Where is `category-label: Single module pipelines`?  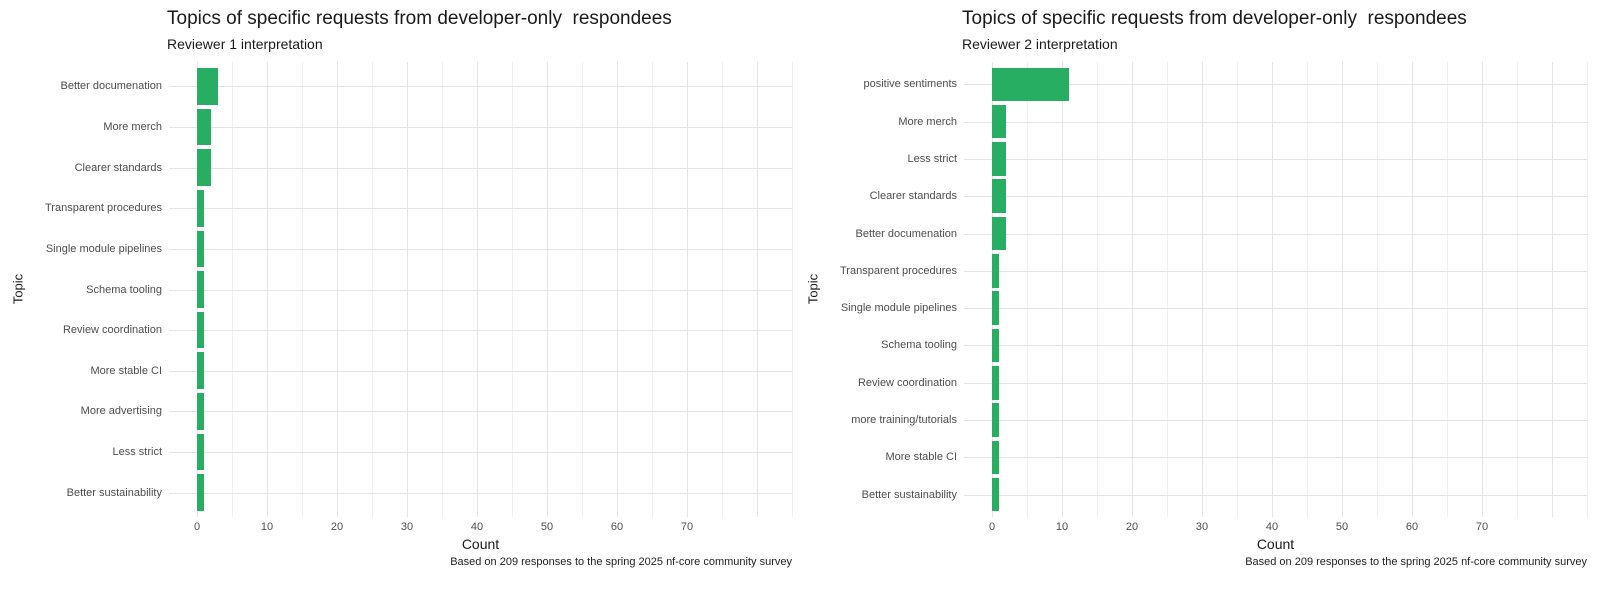
category-label: Single module pipelines is located at coordinates (103, 248).